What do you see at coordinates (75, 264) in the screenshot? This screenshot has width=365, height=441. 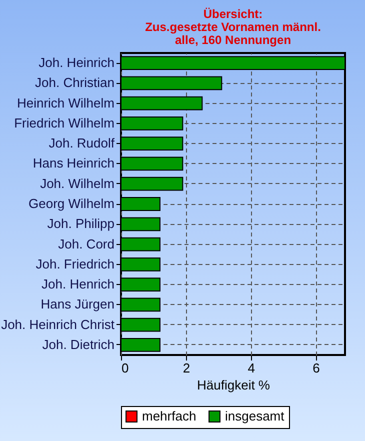 I see `y-tick-label: Joh. Friedrich` at bounding box center [75, 264].